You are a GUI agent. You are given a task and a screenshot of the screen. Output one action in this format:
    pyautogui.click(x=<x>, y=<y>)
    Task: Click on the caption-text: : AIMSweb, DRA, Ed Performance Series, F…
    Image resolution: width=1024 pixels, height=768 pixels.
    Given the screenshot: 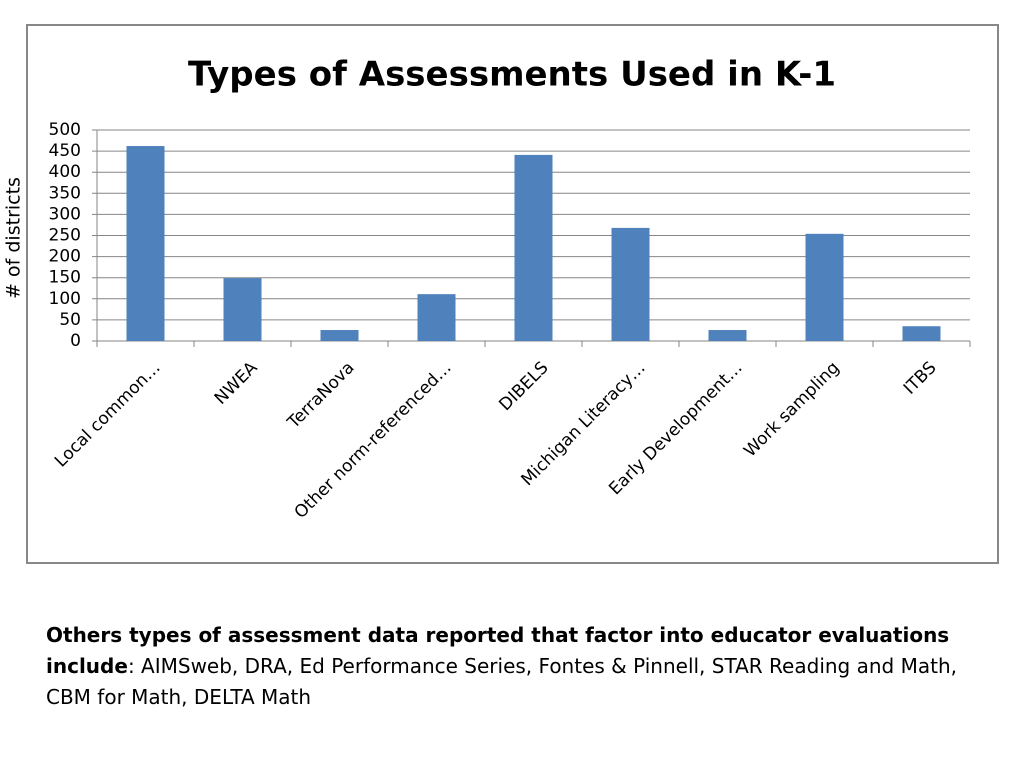 What is the action you would take?
    pyautogui.click(x=501, y=681)
    